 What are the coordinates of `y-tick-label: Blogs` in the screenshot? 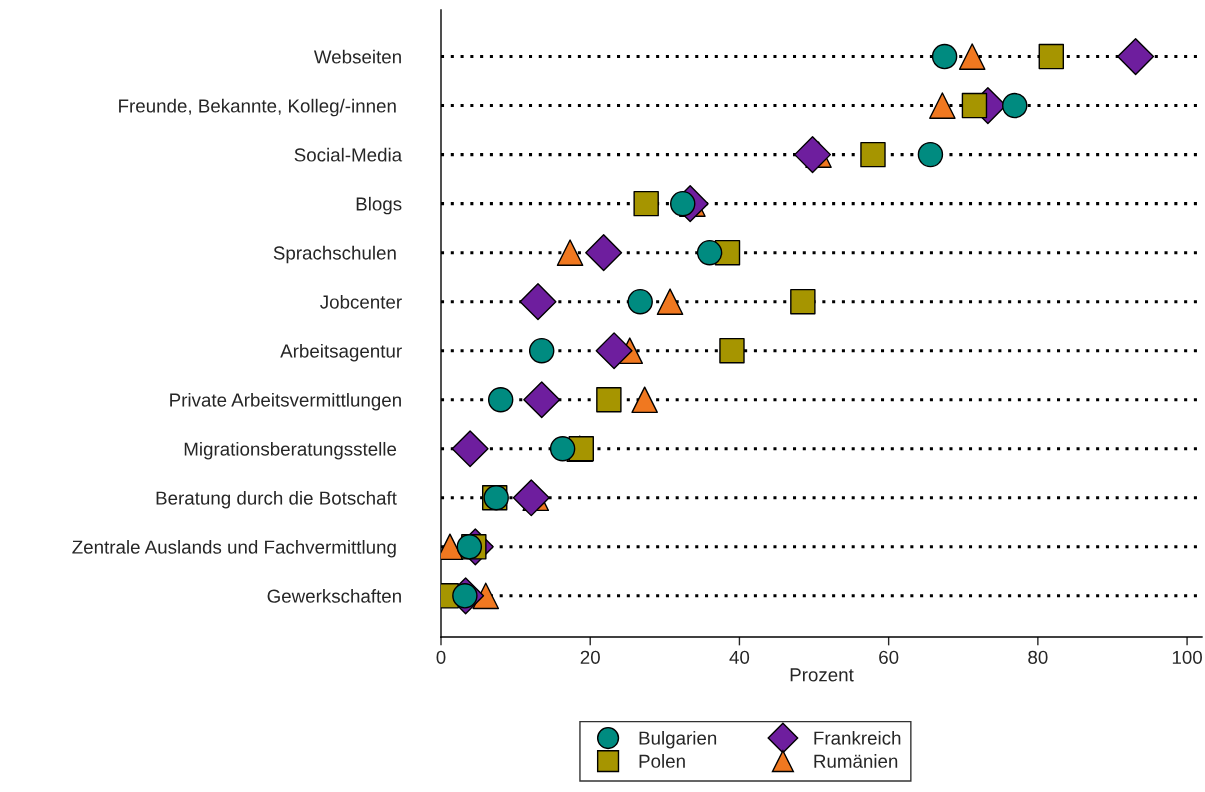 It's located at (379, 205).